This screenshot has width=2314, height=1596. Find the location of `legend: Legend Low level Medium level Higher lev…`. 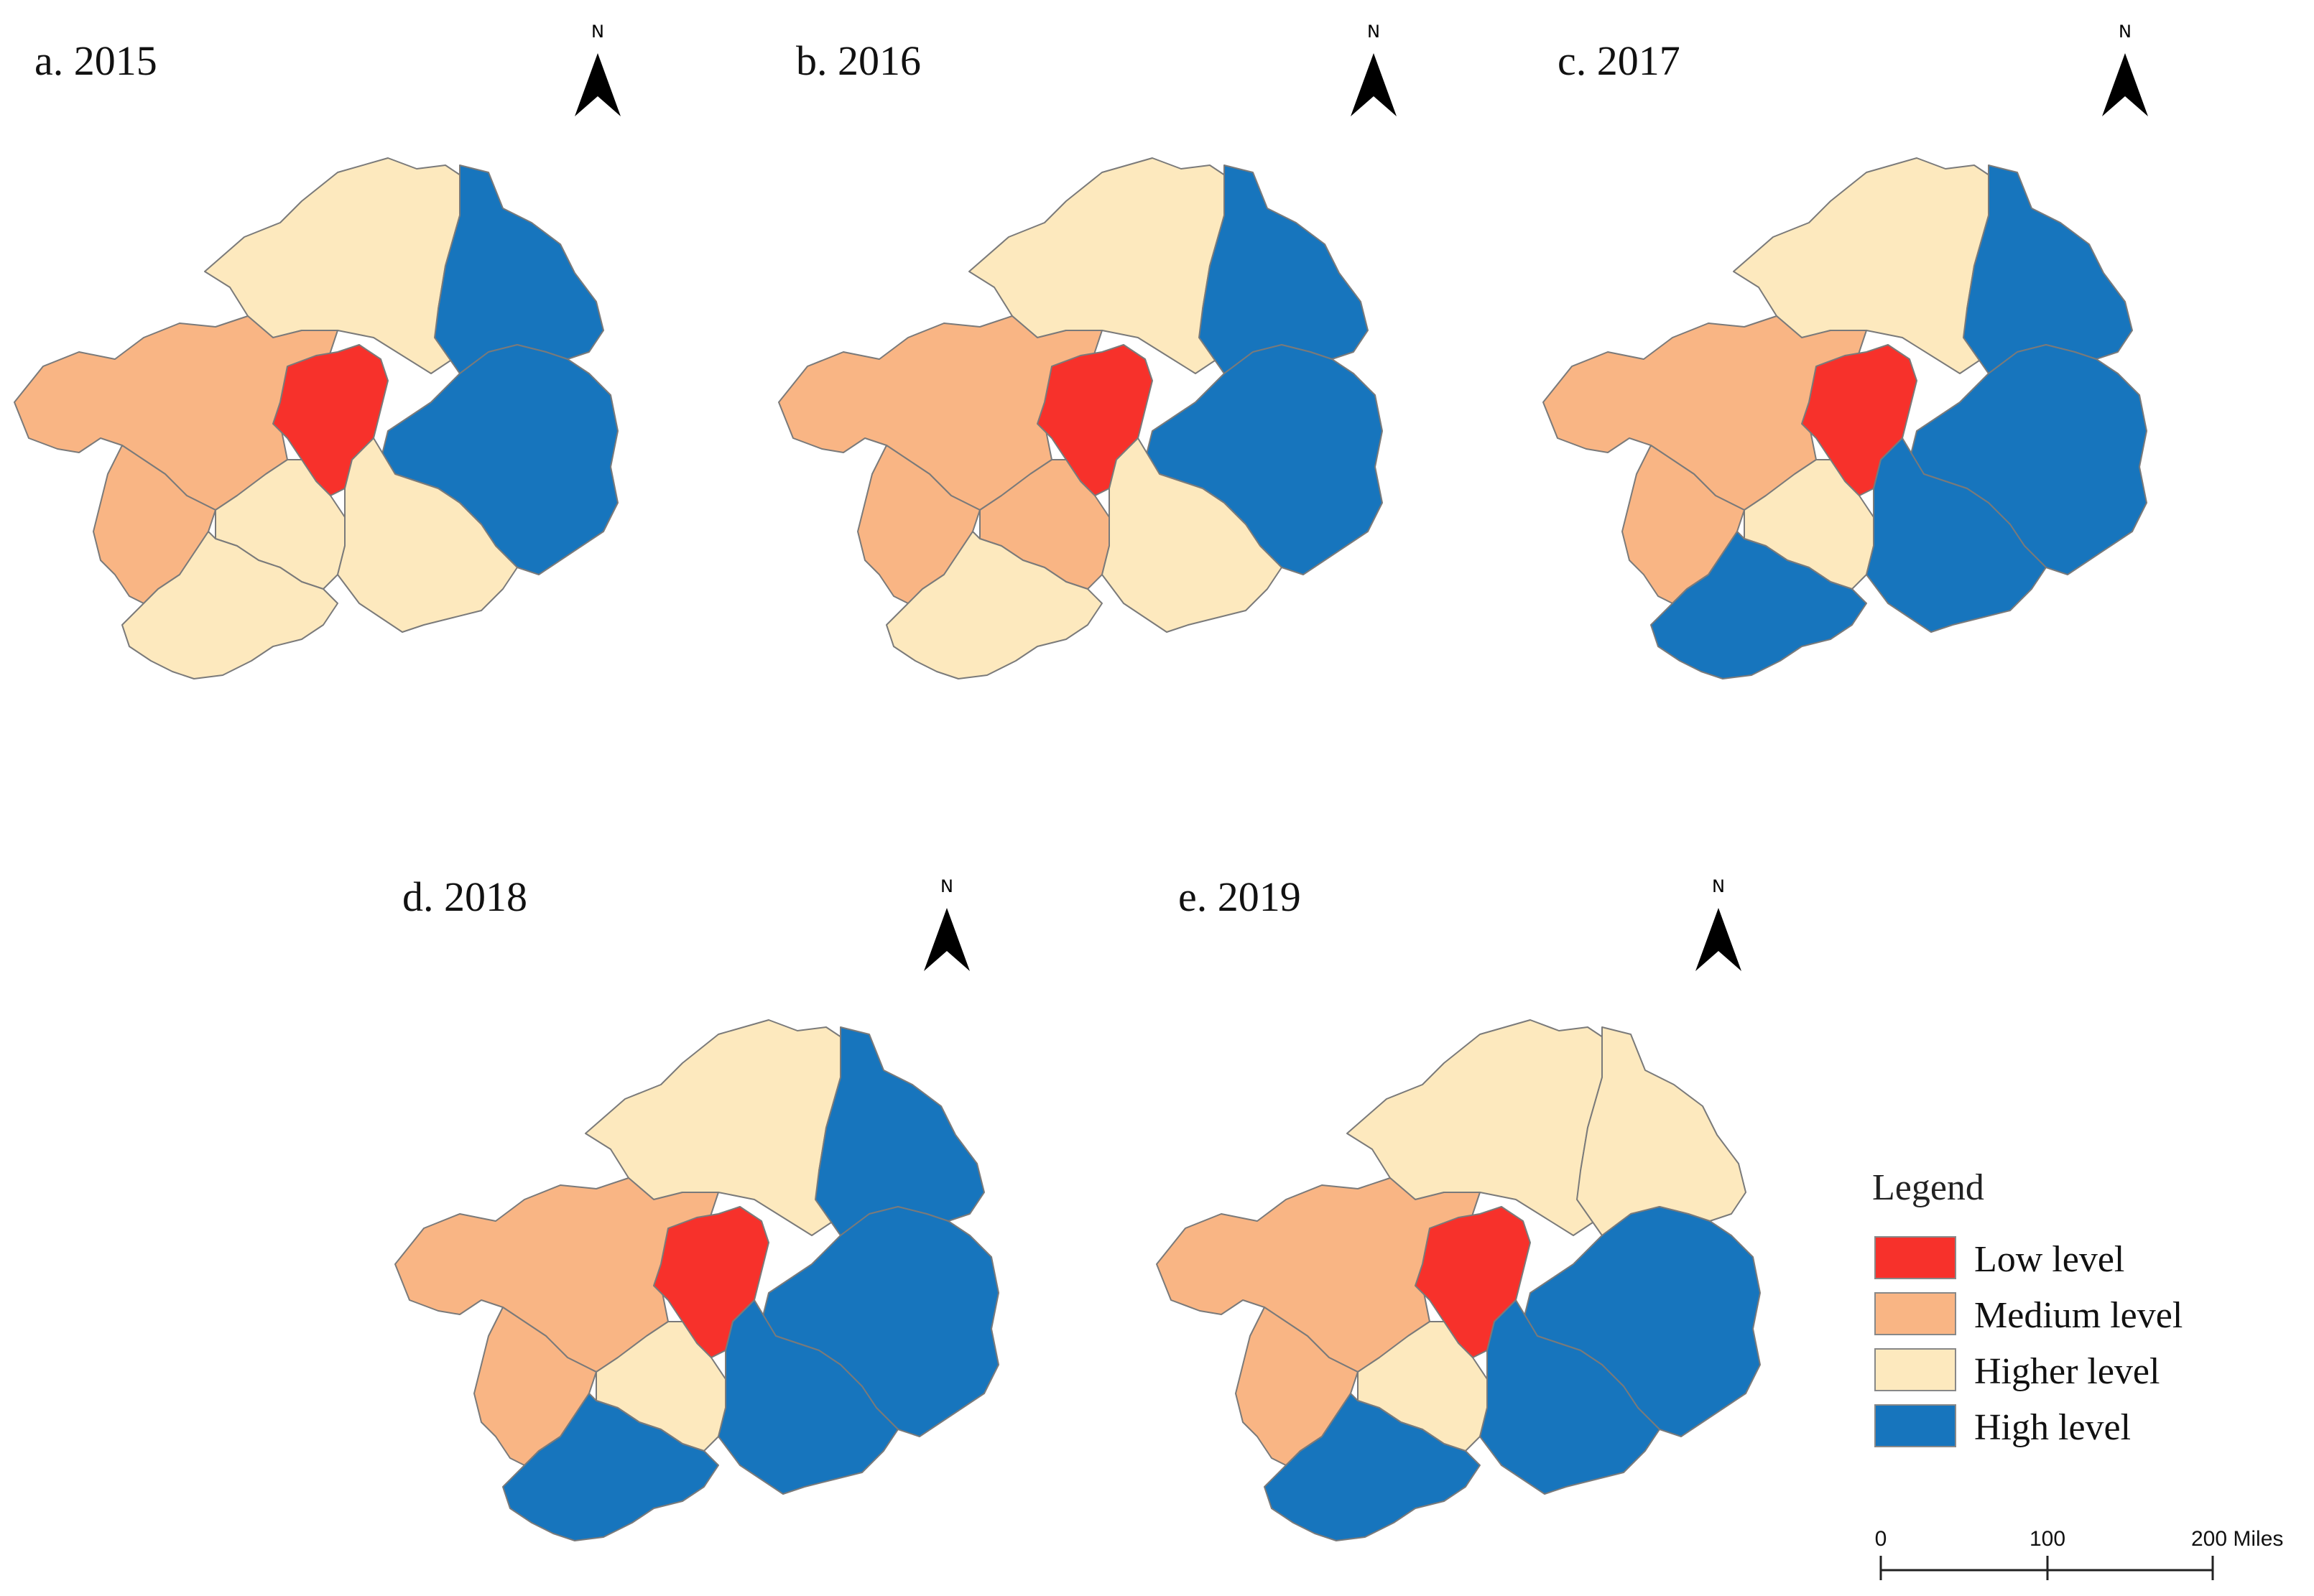

legend: Legend Low level Medium level Higher lev… is located at coordinates (2027, 1307).